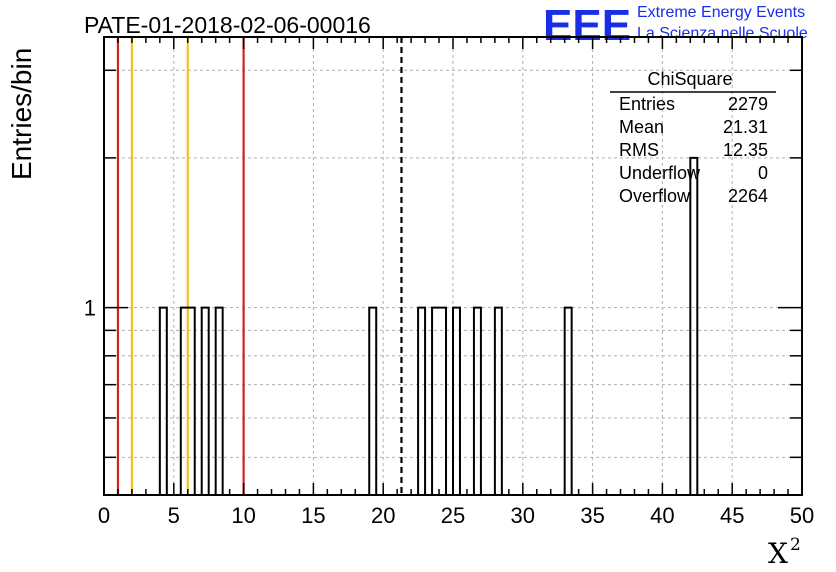 The image size is (836, 572). Describe the element at coordinates (90, 308) in the screenshot. I see `y-tick-label: 1` at that location.